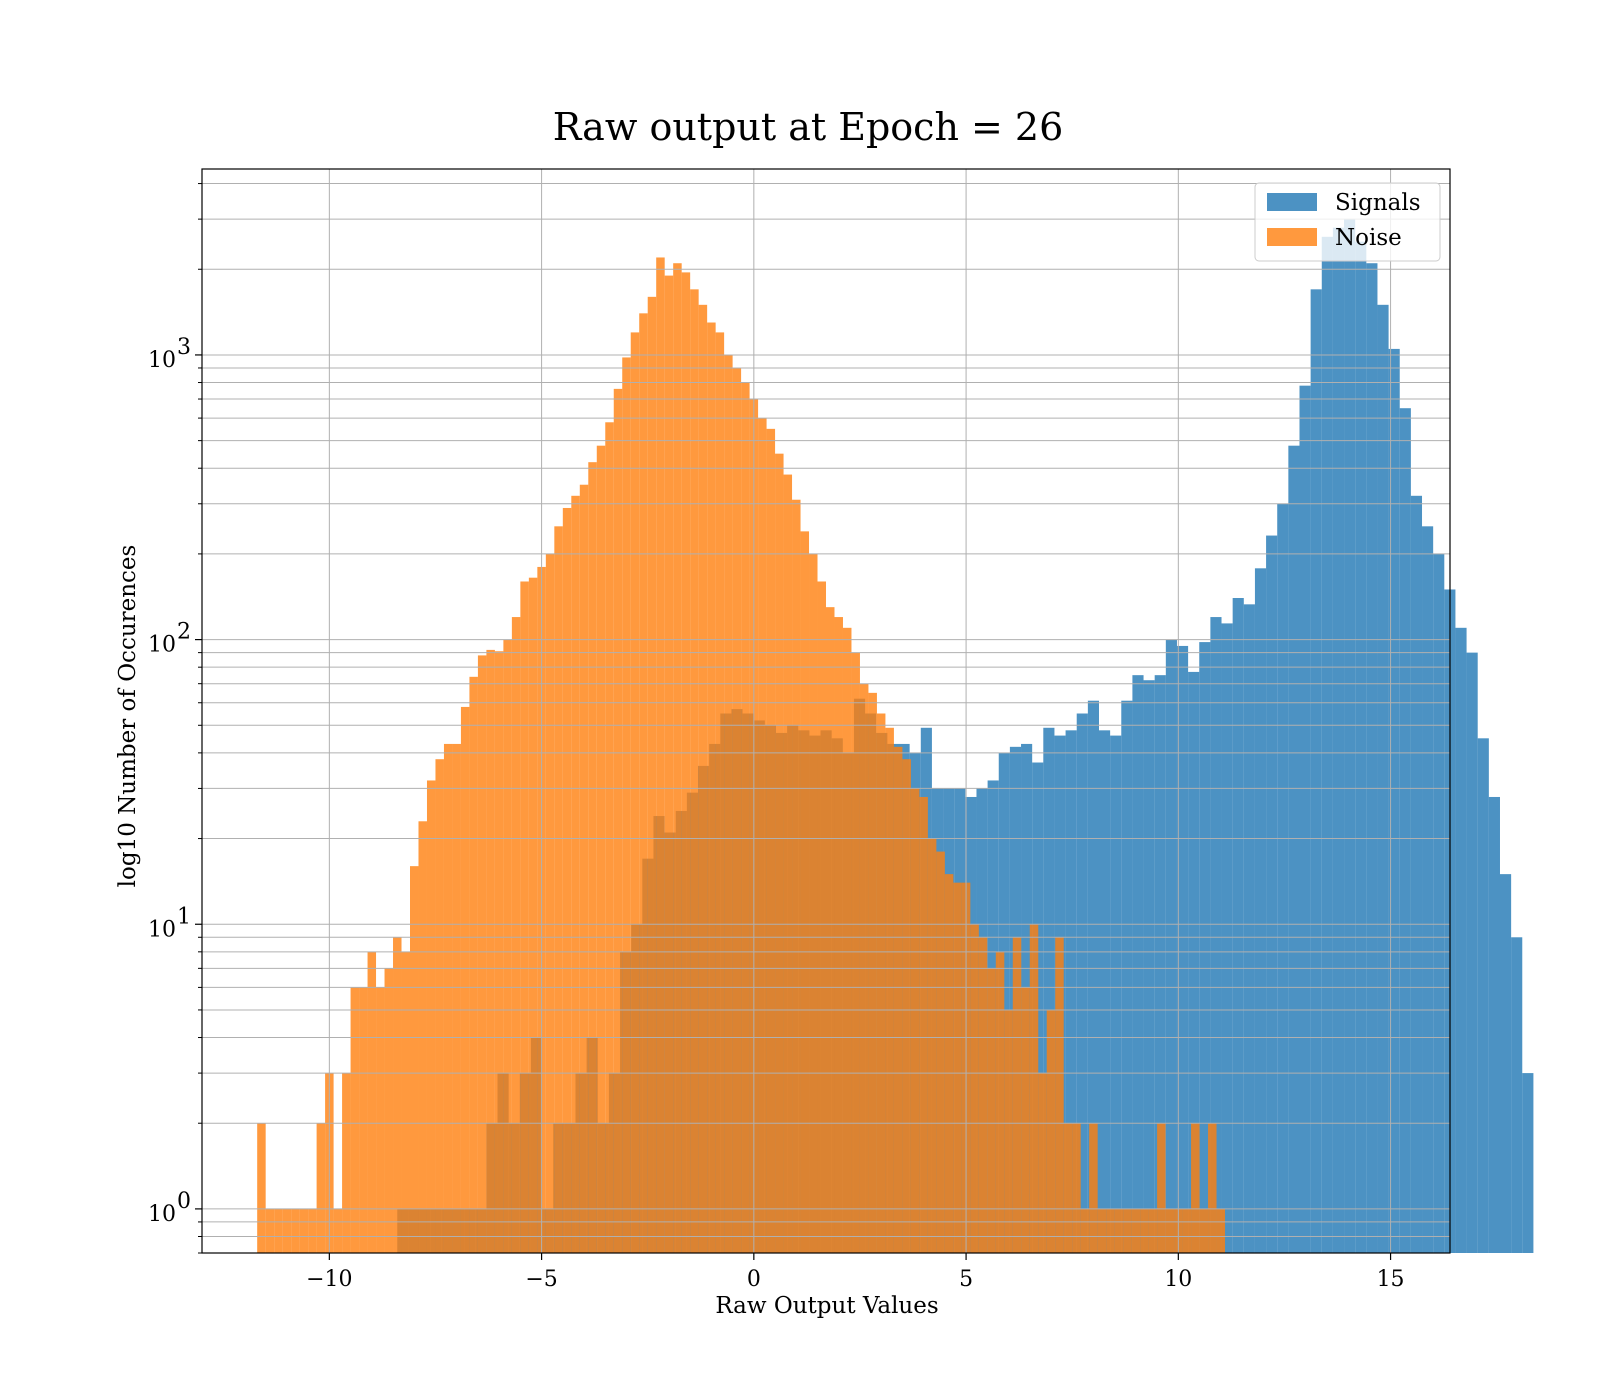 This screenshot has height=1400, width=1600. What do you see at coordinates (966, 1279) in the screenshot?
I see `x-tick-label: 5` at bounding box center [966, 1279].